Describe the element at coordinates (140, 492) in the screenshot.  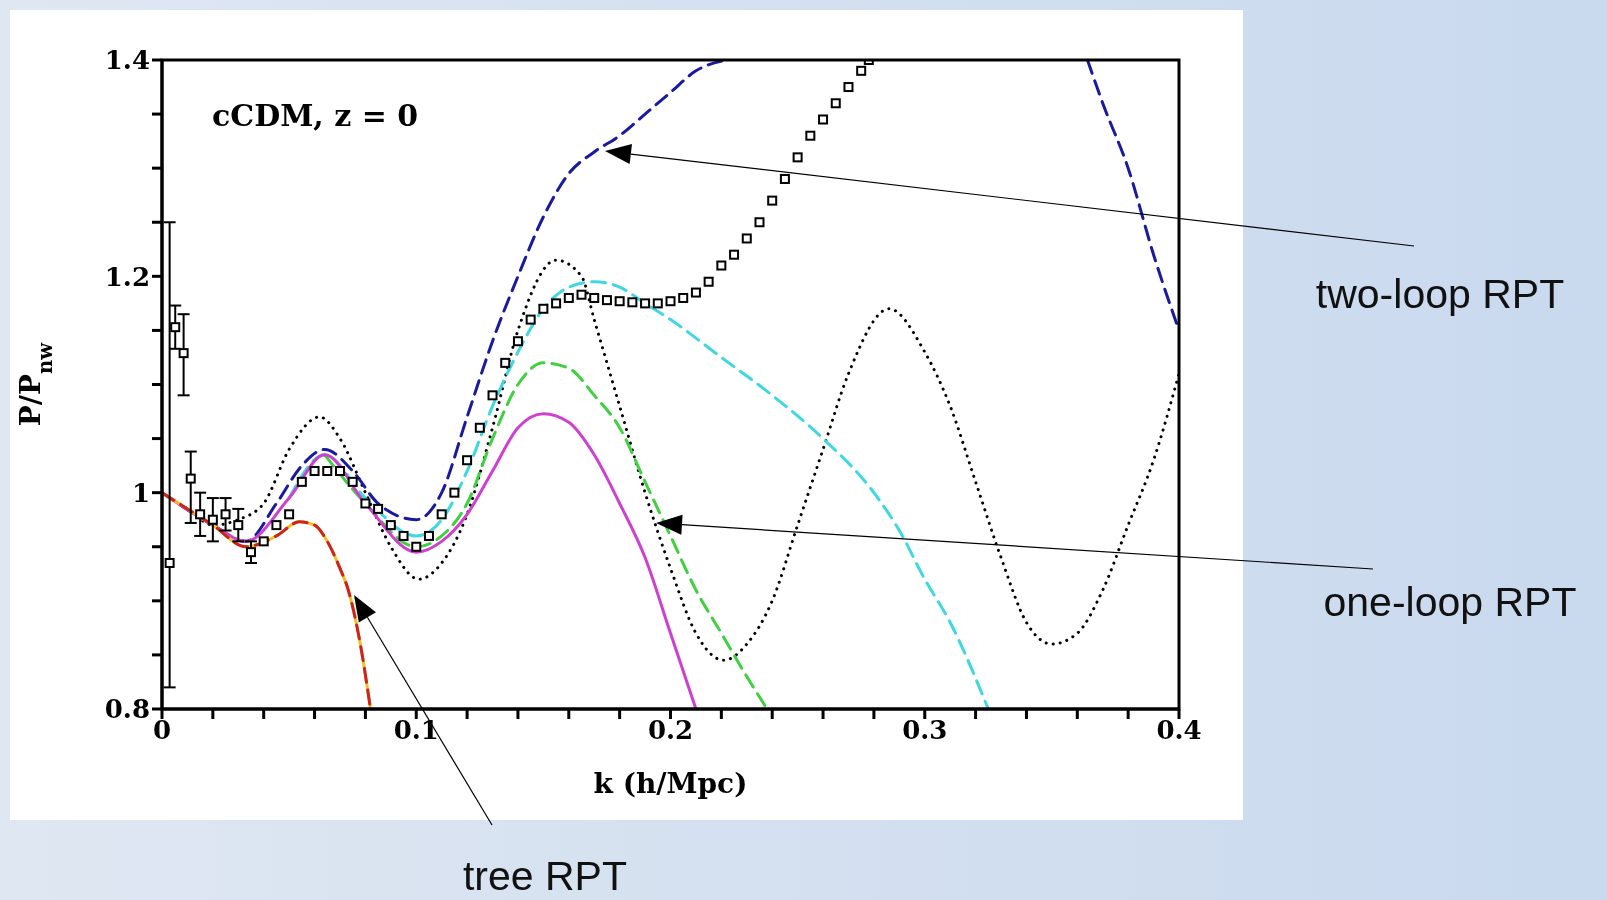
I see `y-tick-label: 1` at that location.